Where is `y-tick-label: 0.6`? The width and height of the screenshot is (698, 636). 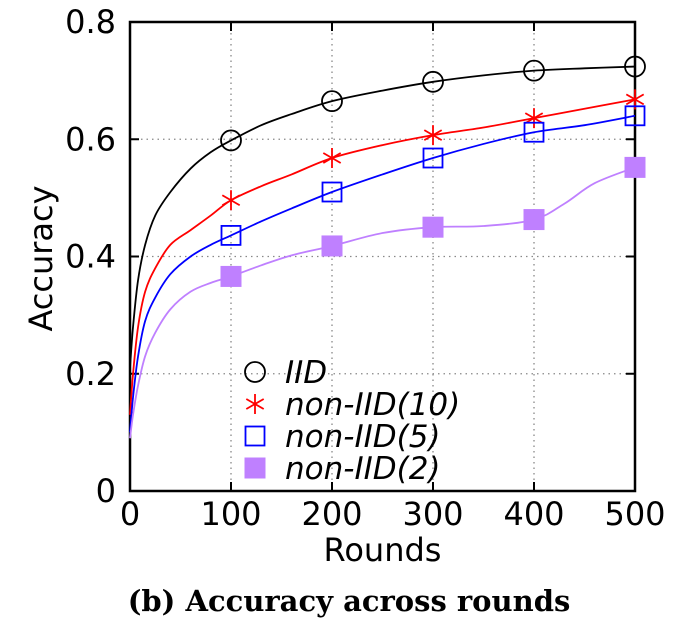
y-tick-label: 0.6 is located at coordinates (90, 139).